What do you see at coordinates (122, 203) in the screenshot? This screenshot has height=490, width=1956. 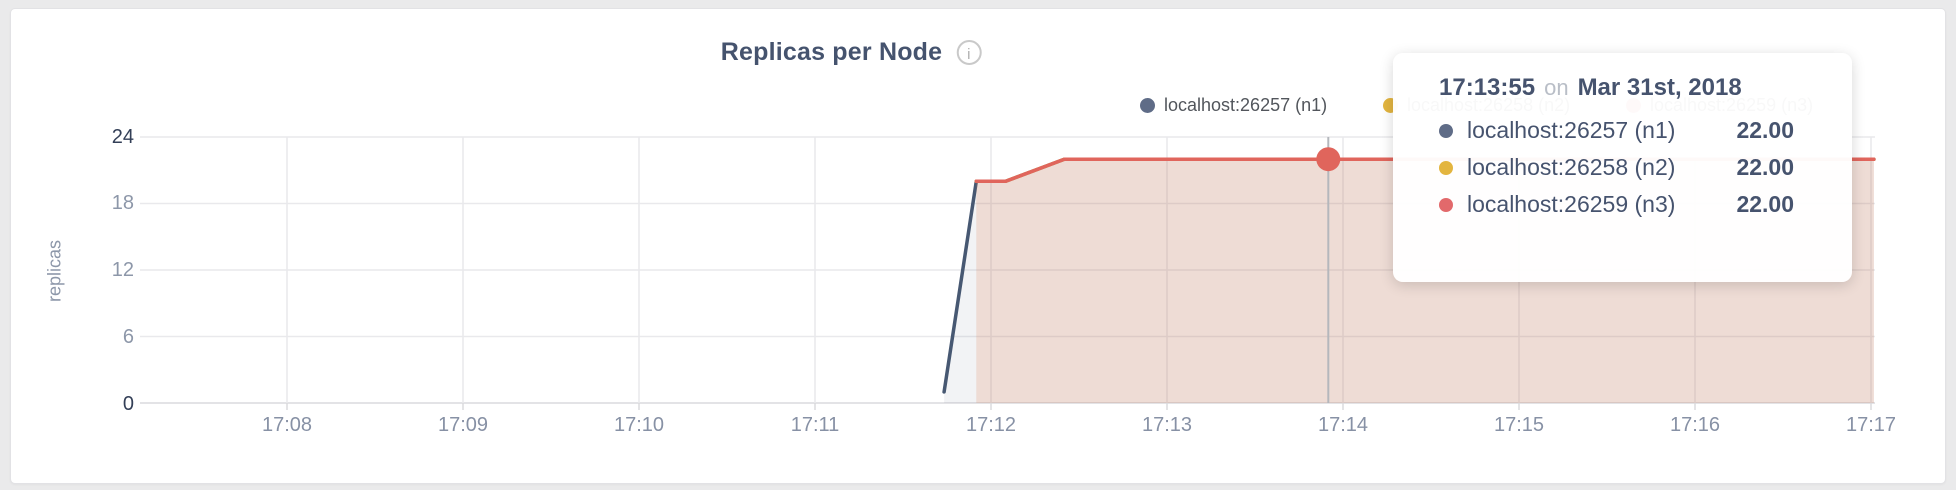 I see `y-tick-label: 18` at bounding box center [122, 203].